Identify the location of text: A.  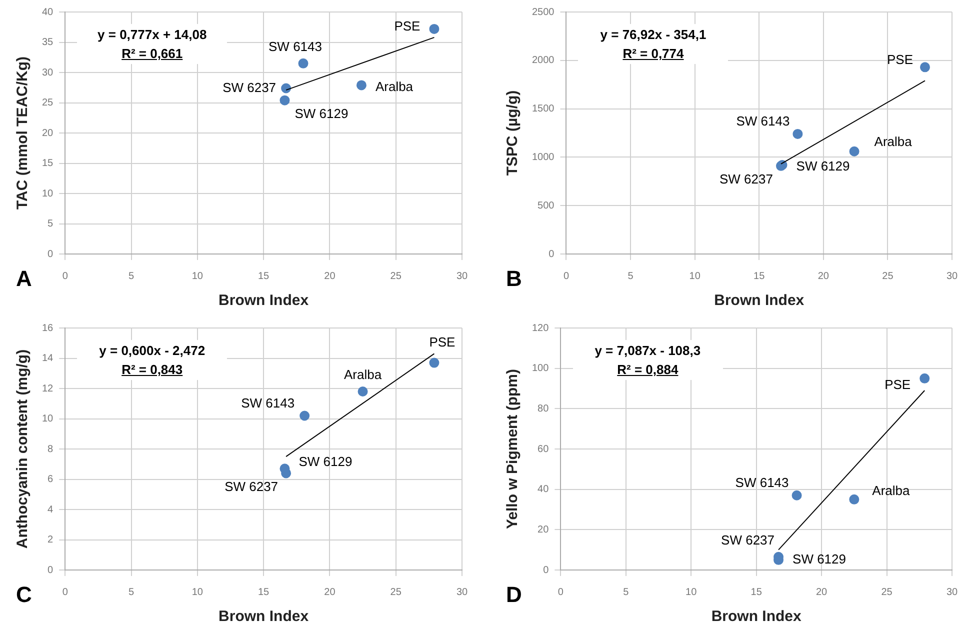
(24, 279).